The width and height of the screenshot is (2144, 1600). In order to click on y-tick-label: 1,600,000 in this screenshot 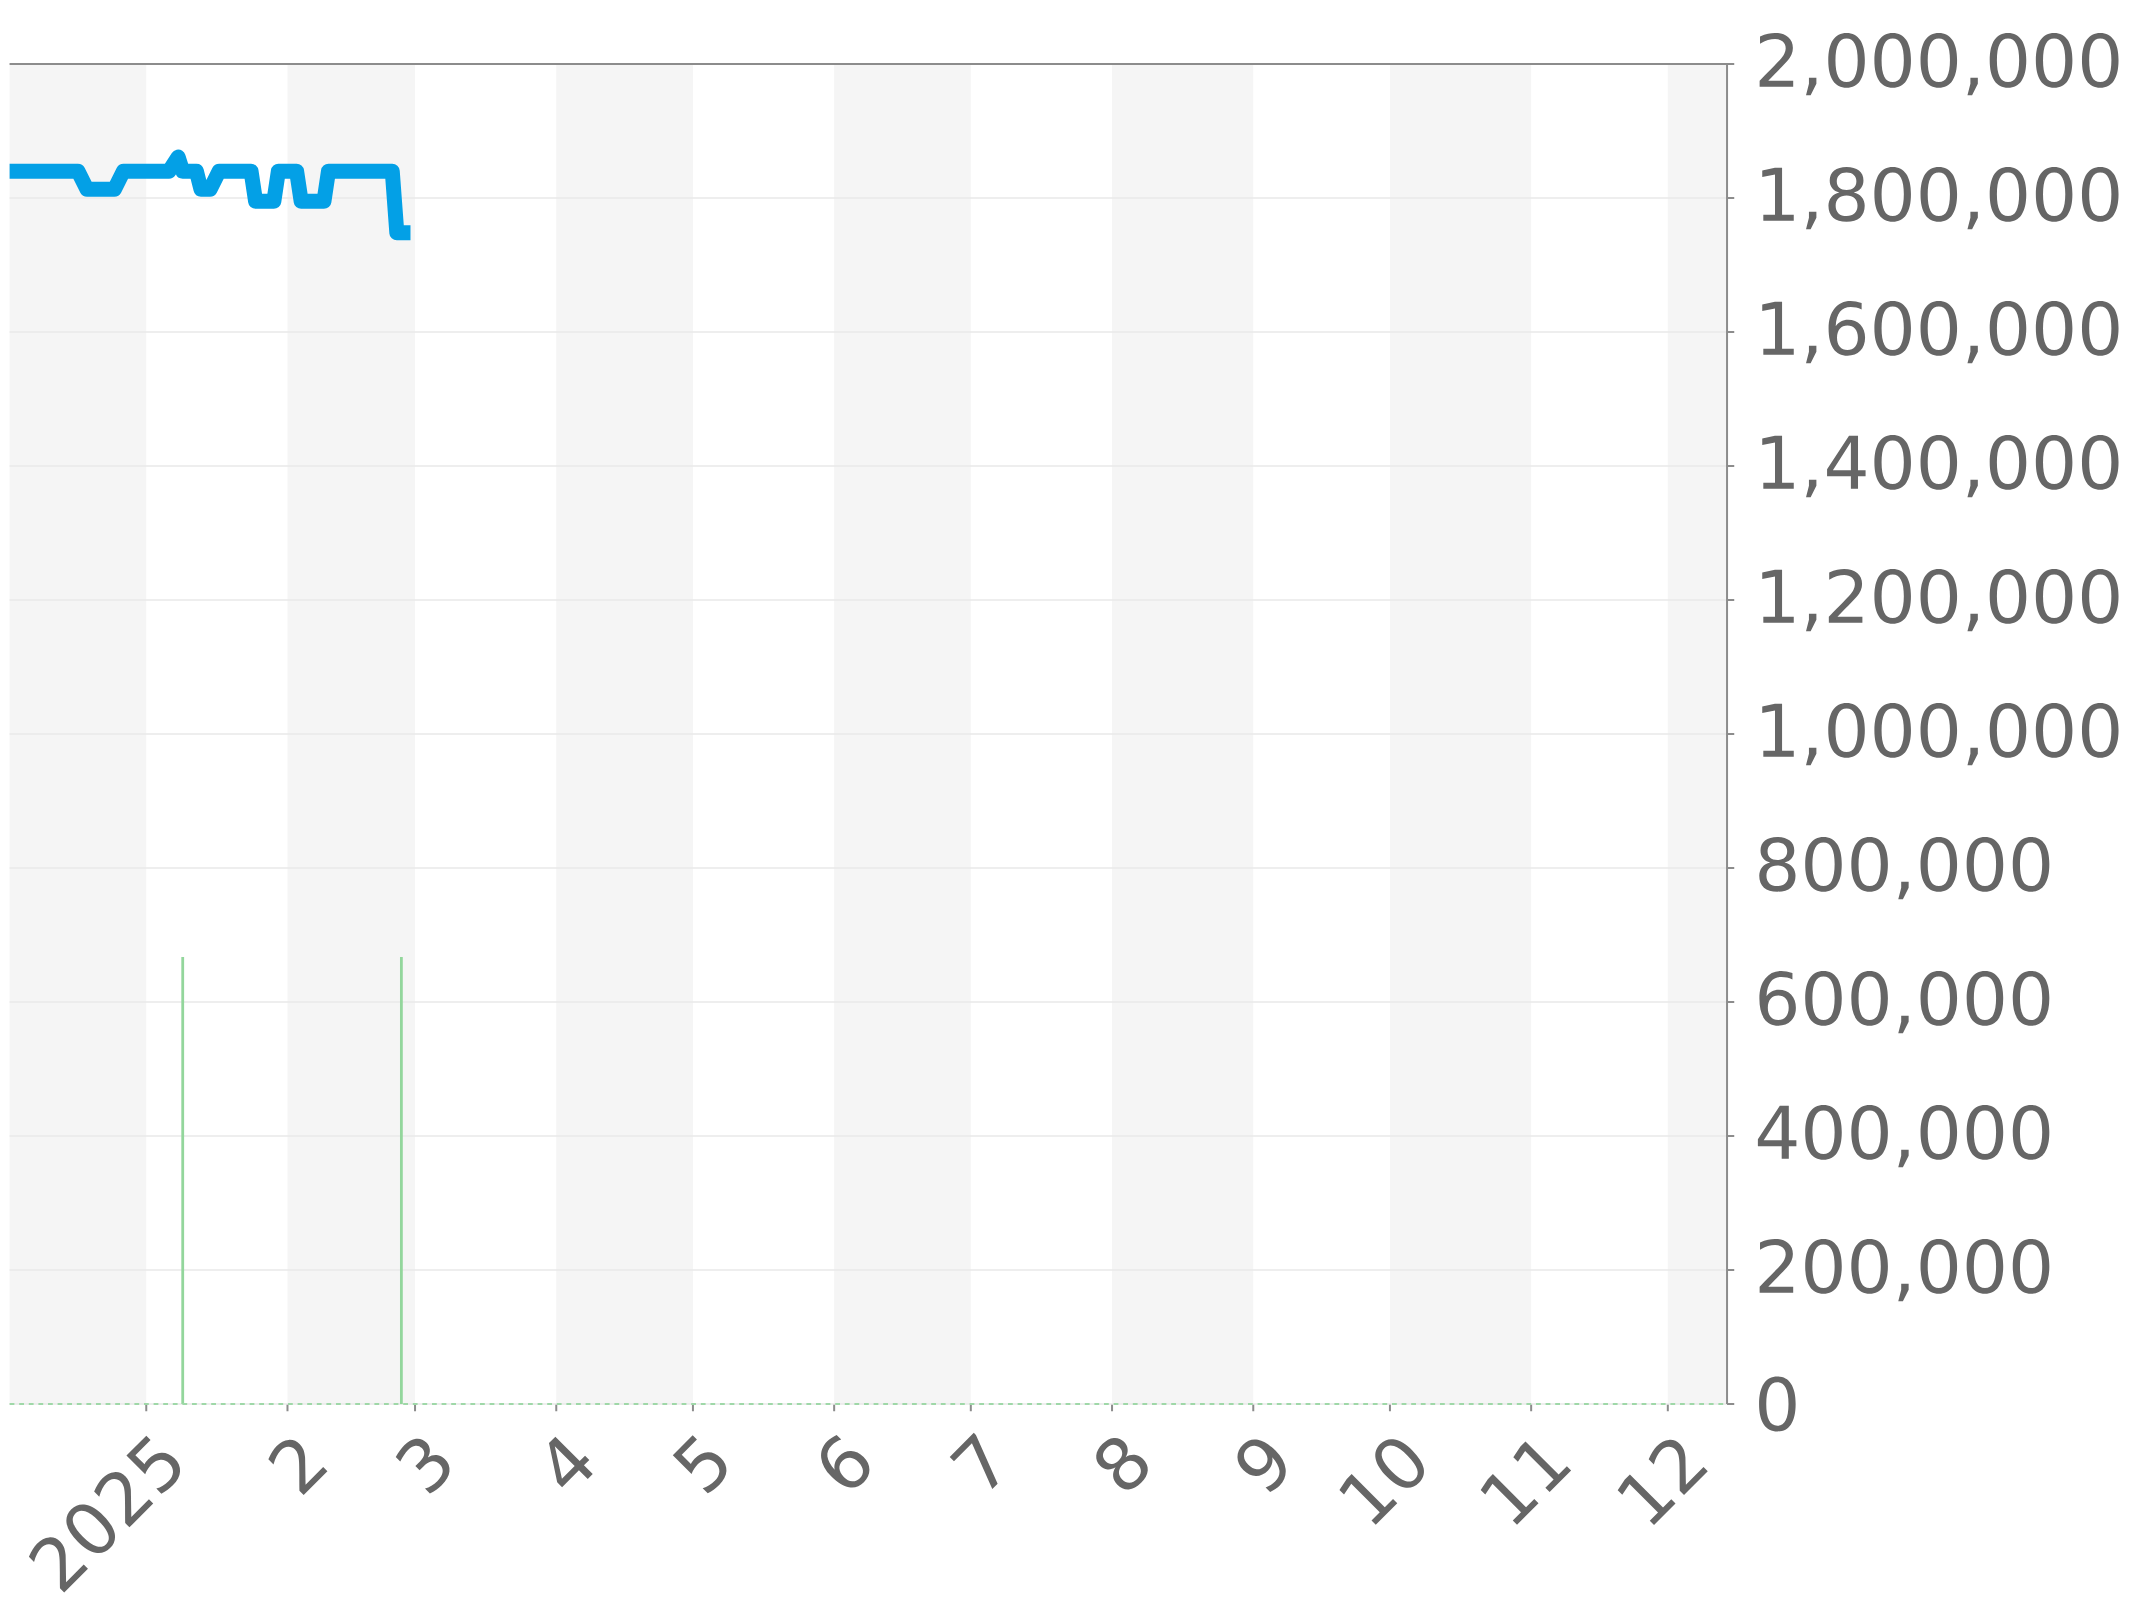, I will do `click(1940, 332)`.